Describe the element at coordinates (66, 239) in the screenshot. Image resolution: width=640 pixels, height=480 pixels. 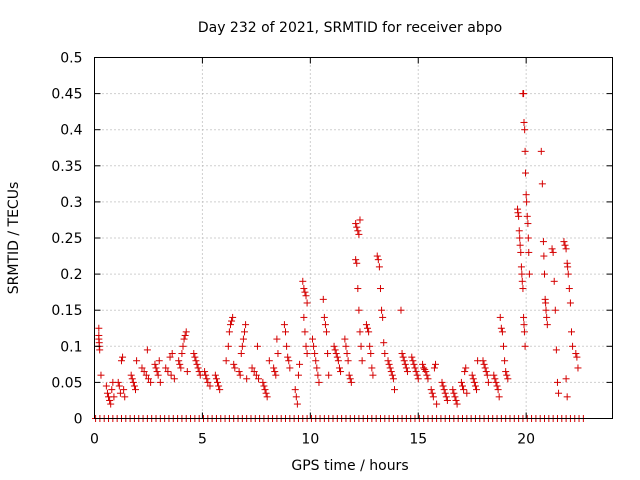
I see `y-tick-labels: 0 0.05 0.1 0.15 0.2 0.25 0.3 0.35 0.4 0.45 0.5` at that location.